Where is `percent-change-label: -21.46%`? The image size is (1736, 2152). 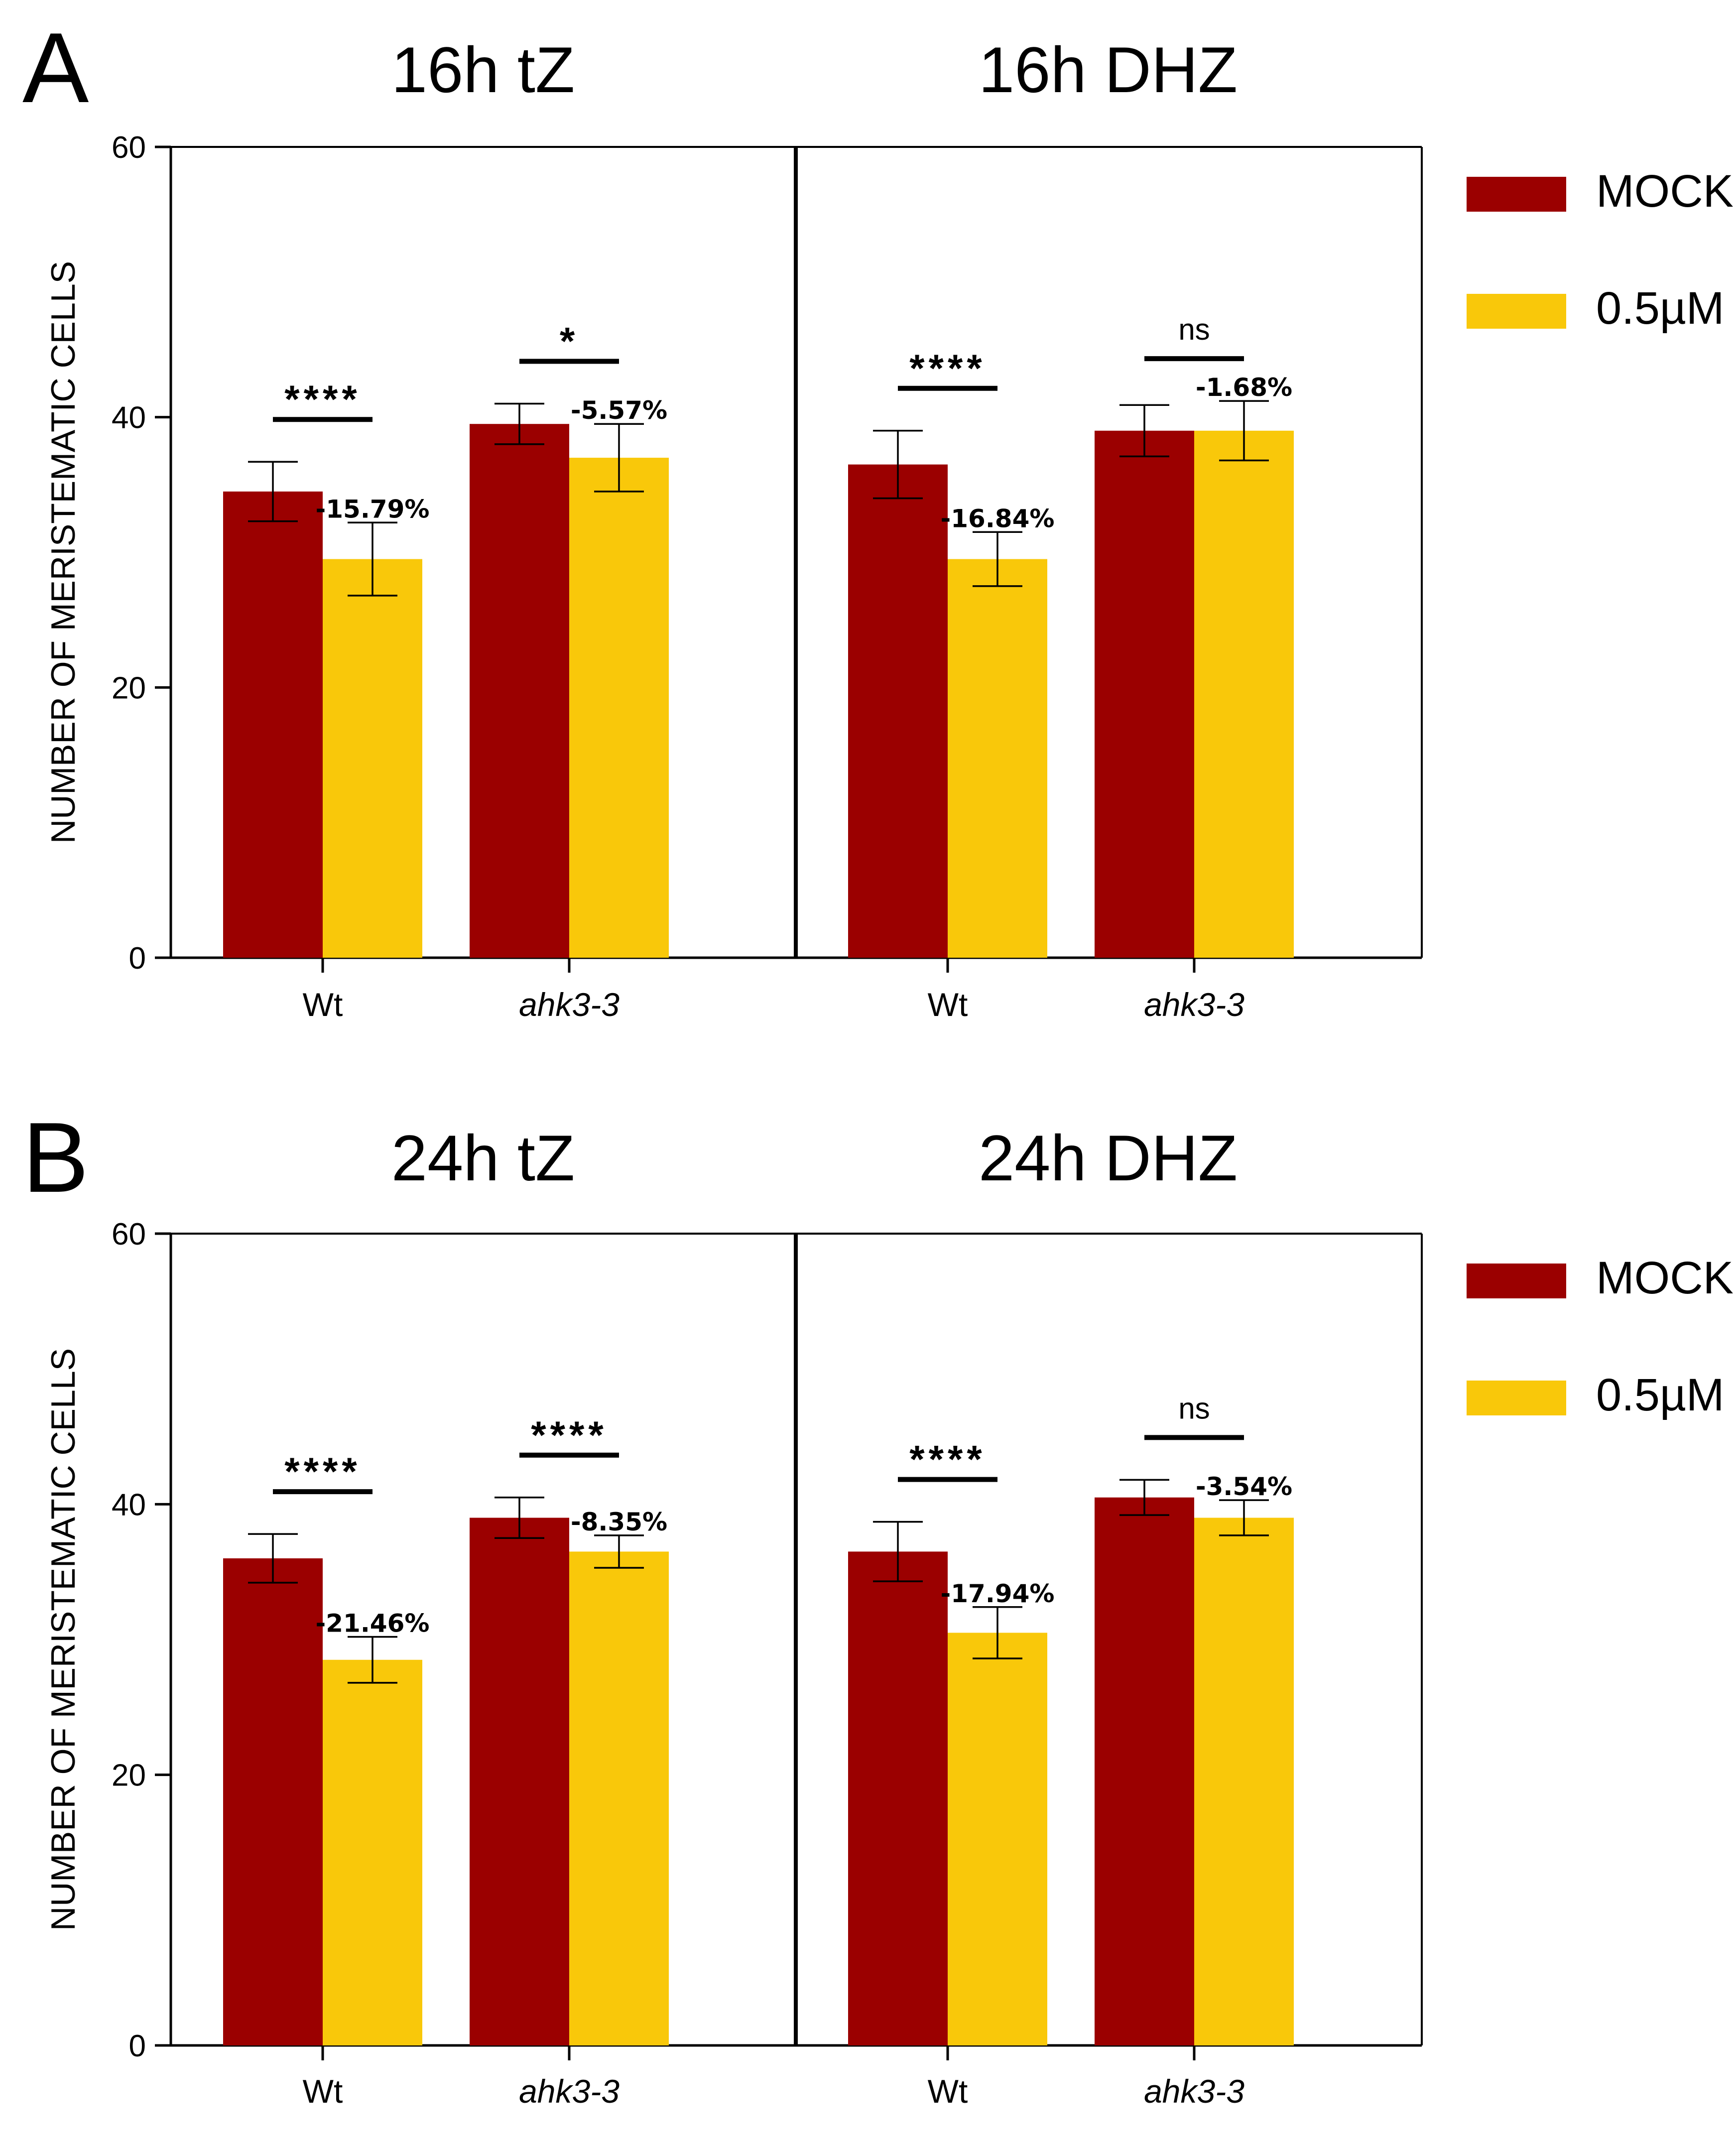 percent-change-label: -21.46% is located at coordinates (372, 1623).